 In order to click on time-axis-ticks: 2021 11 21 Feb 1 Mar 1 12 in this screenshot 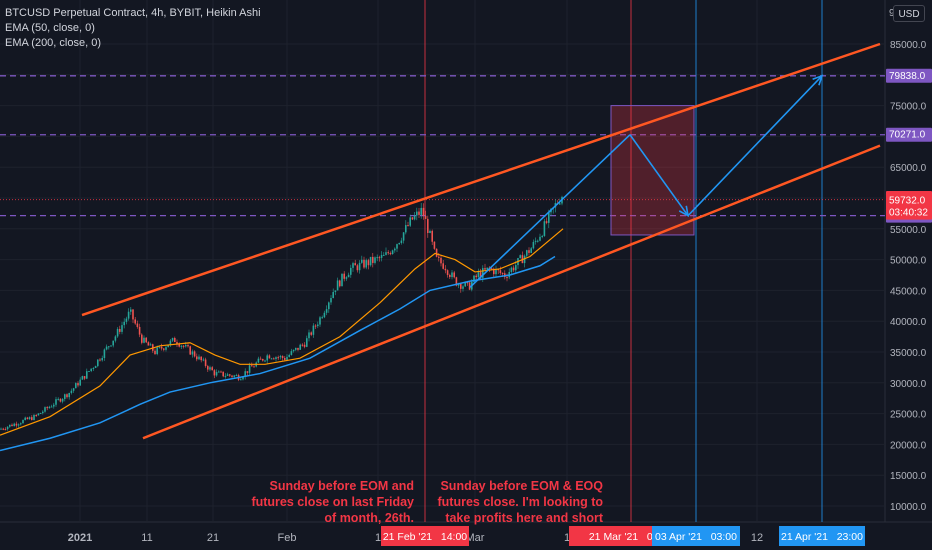, I will do `click(415, 538)`.